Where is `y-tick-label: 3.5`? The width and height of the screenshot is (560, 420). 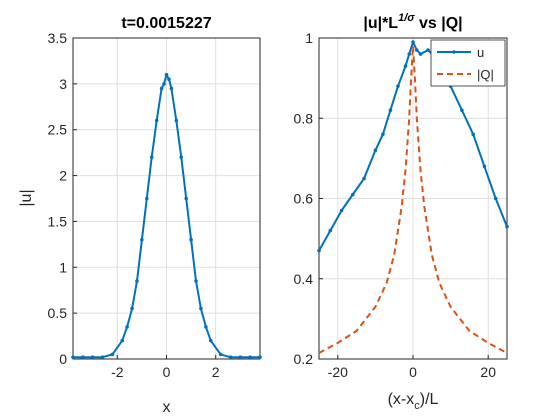 y-tick-label: 3.5 is located at coordinates (58, 38).